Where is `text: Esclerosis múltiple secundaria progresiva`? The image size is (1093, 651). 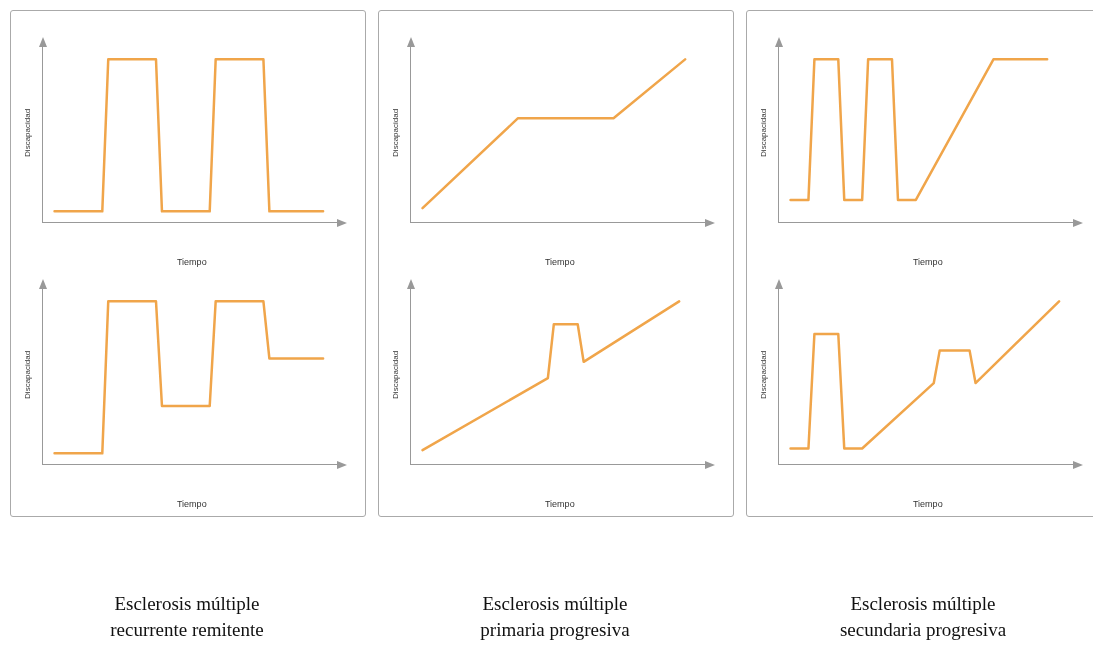 text: Esclerosis múltiple secundaria progresiva is located at coordinates (923, 617).